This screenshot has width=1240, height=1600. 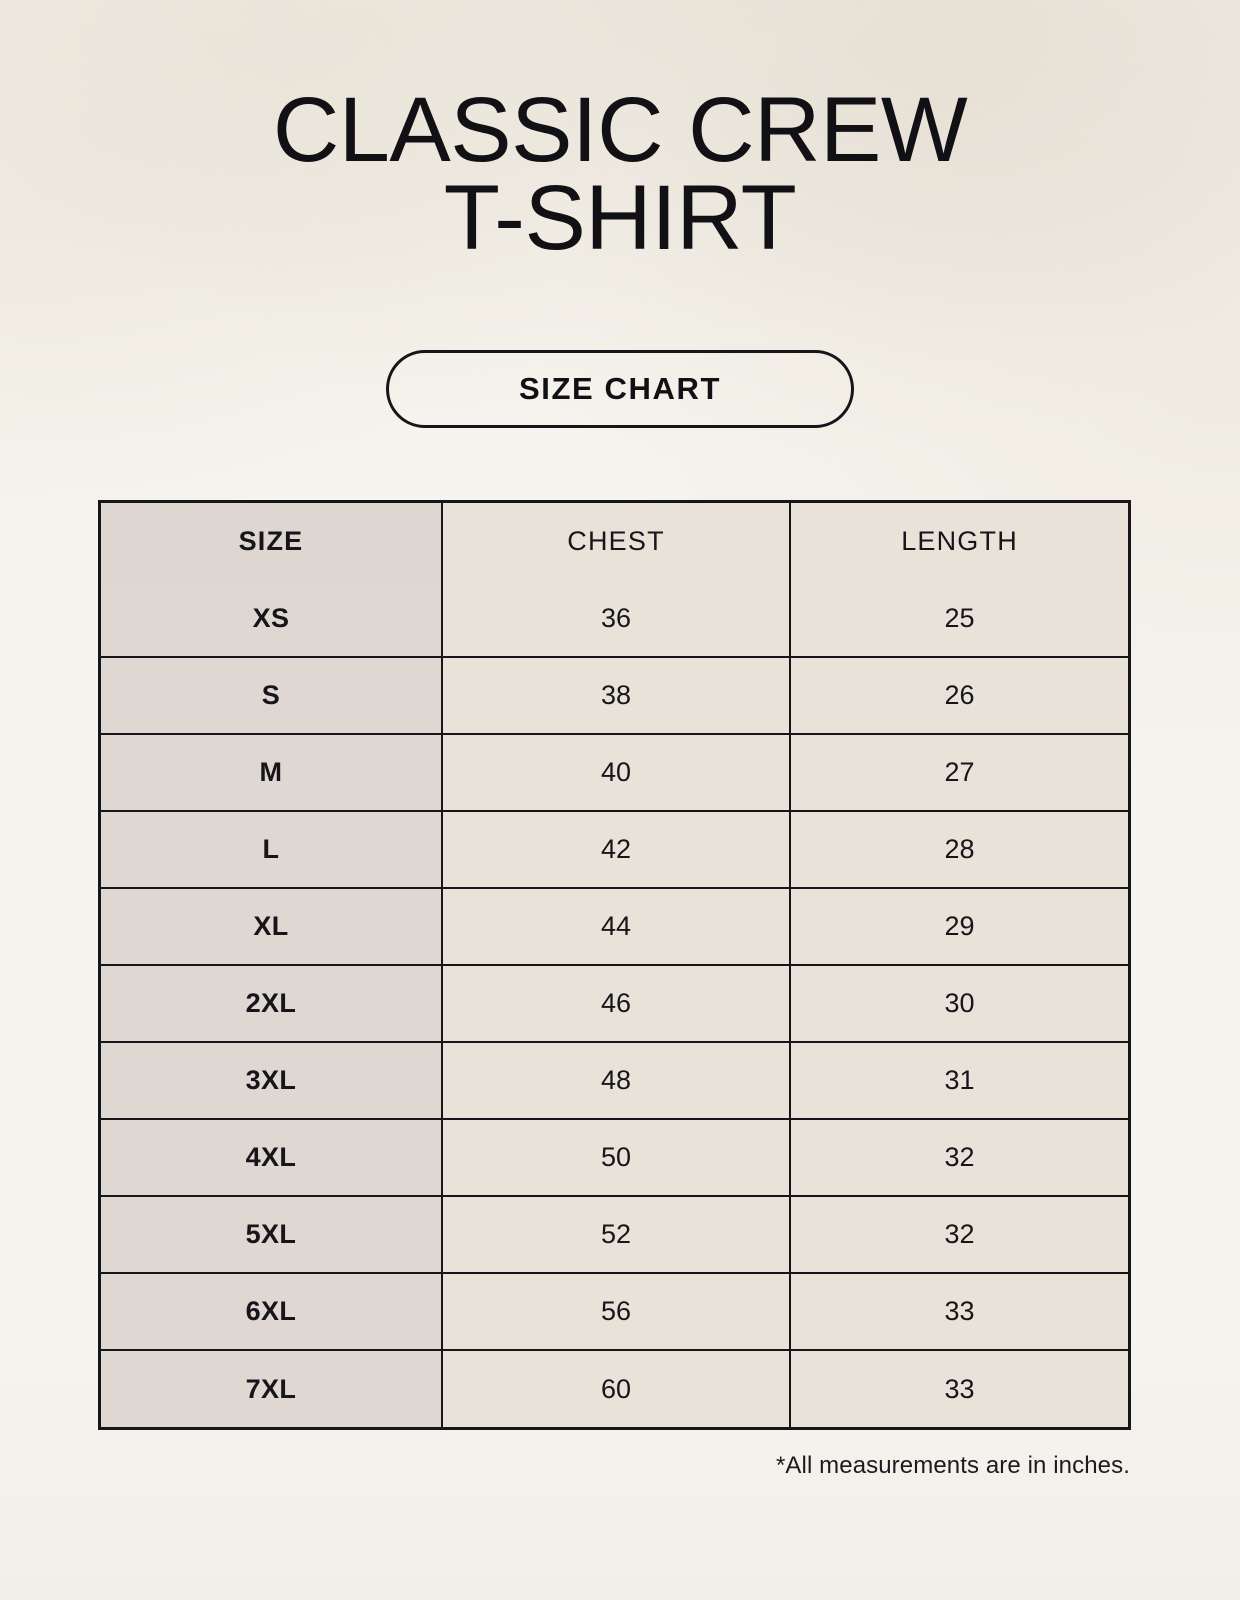 I want to click on table-row: 3XL 48 31, so click(x=614, y=1081).